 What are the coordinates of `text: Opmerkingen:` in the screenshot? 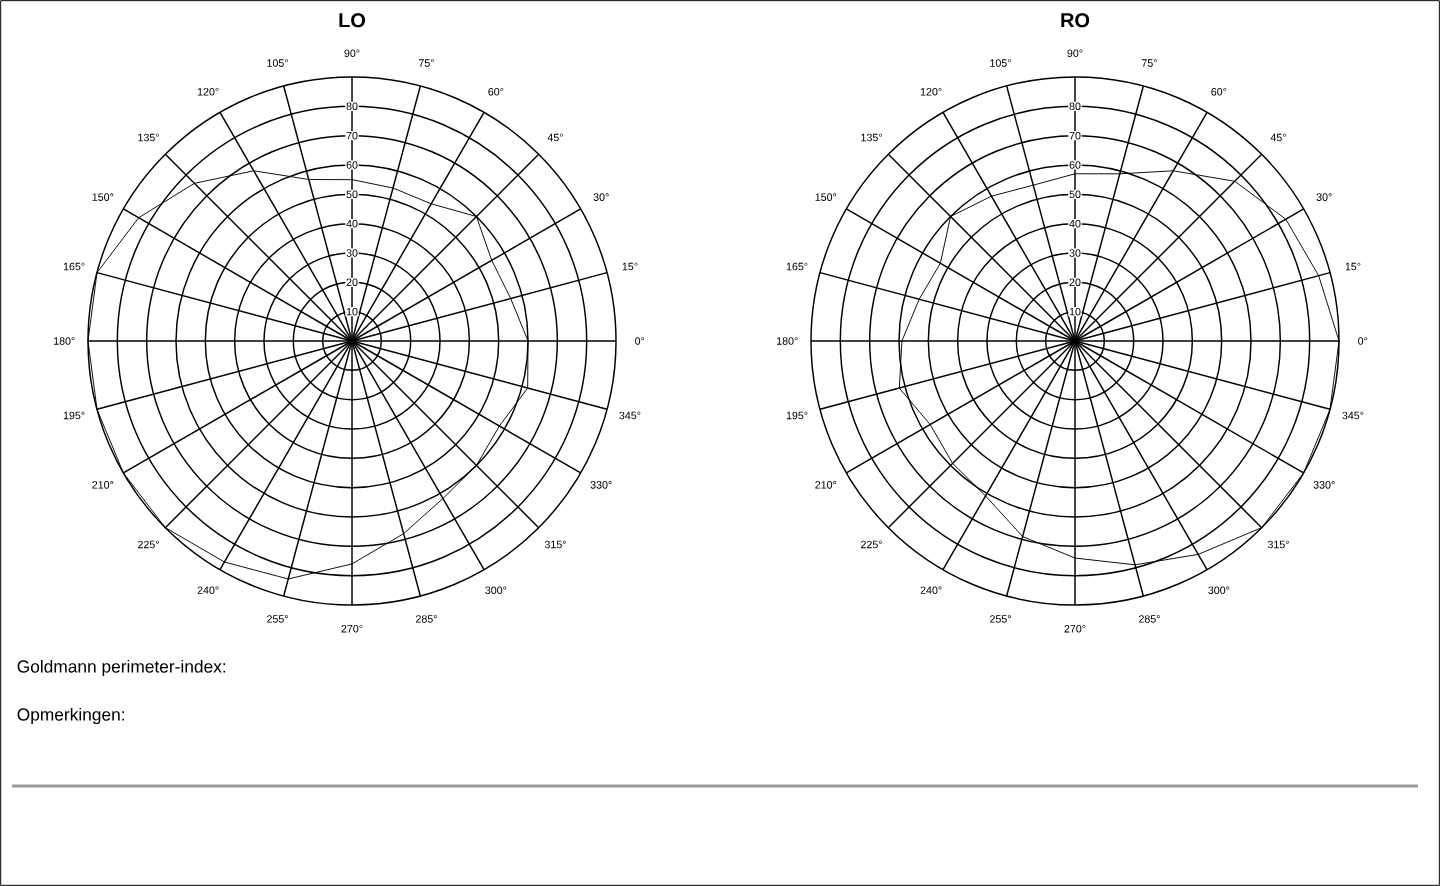 It's located at (70, 716).